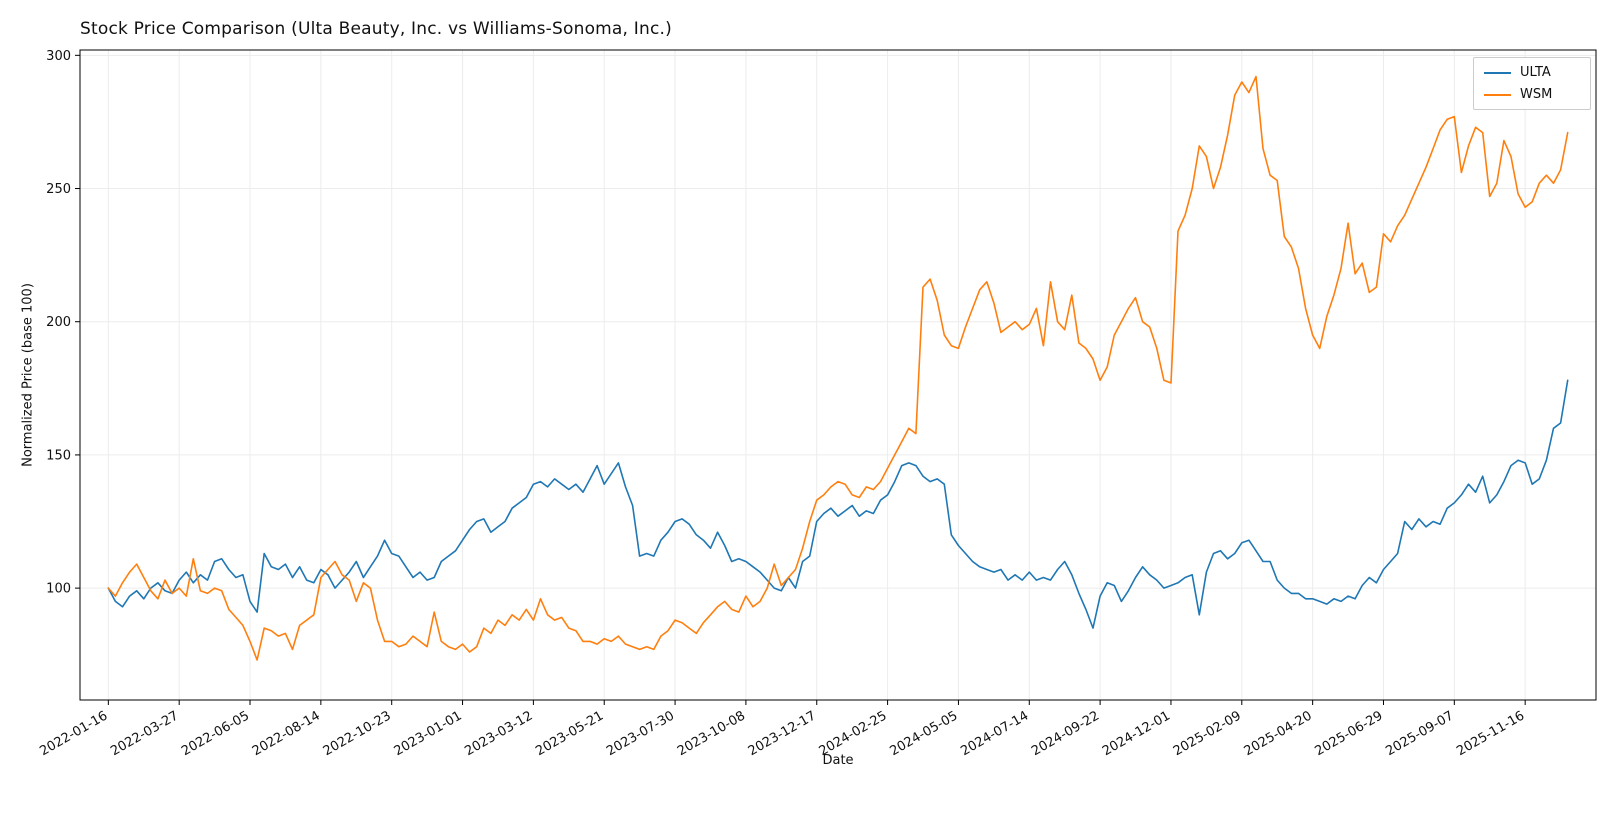  What do you see at coordinates (1349, 733) in the screenshot?
I see `x-tick-label: 2025-06-29` at bounding box center [1349, 733].